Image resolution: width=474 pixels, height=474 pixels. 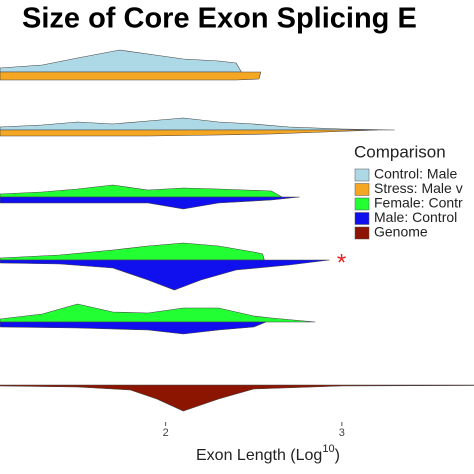 What do you see at coordinates (341, 262) in the screenshot?
I see `significance-star: *` at bounding box center [341, 262].